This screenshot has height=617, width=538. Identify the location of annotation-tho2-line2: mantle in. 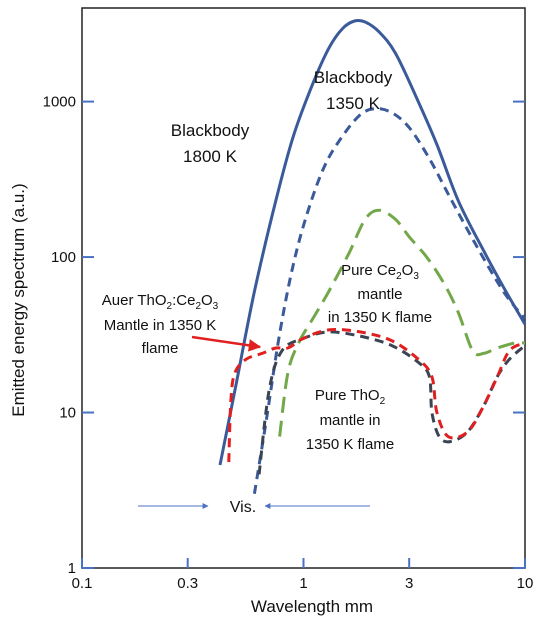
(350, 420).